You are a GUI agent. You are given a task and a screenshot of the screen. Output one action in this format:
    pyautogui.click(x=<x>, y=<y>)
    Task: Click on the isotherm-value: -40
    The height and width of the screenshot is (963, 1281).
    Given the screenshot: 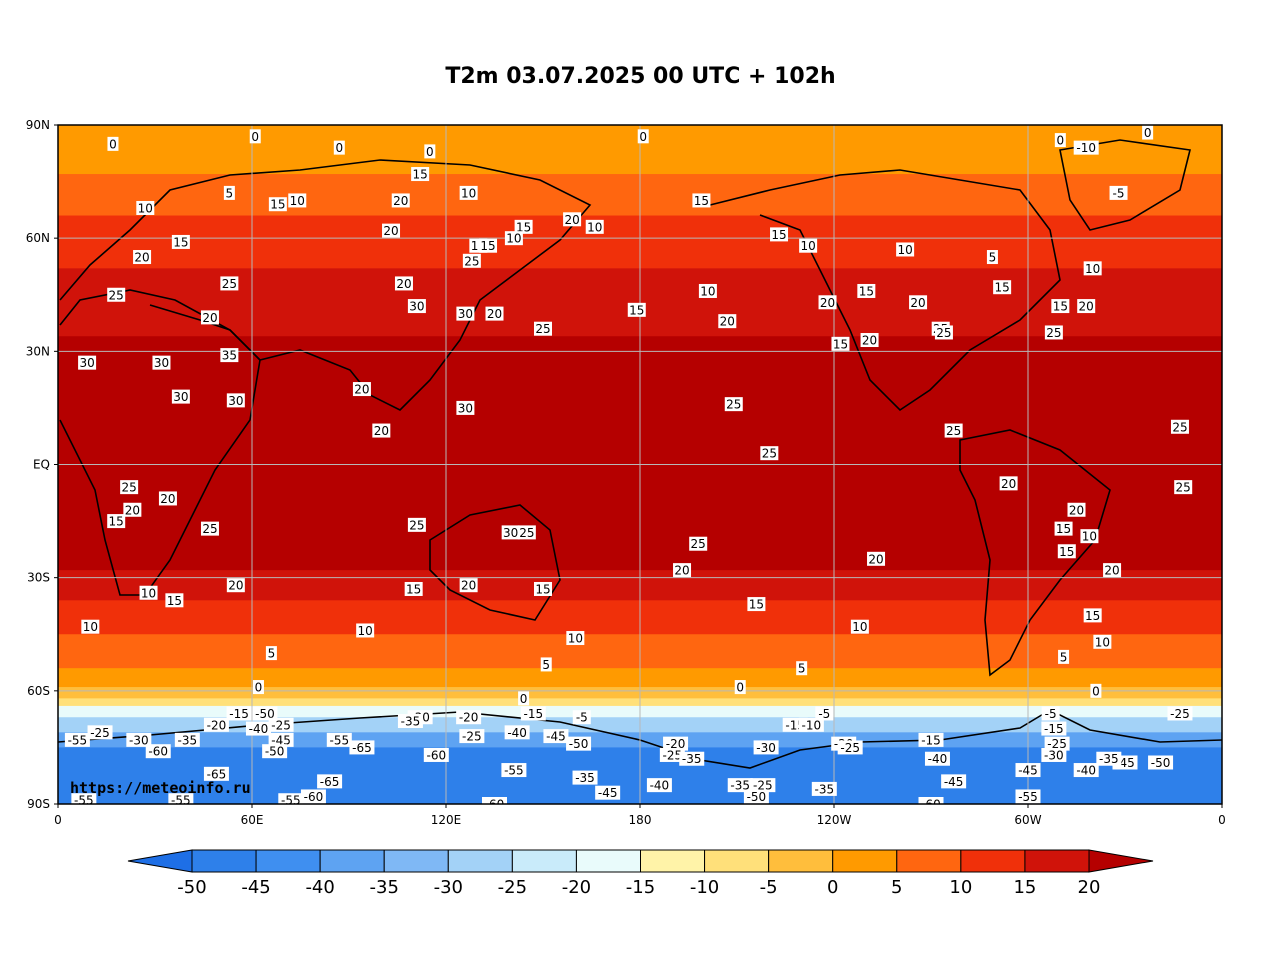 What is the action you would take?
    pyautogui.click(x=660, y=786)
    